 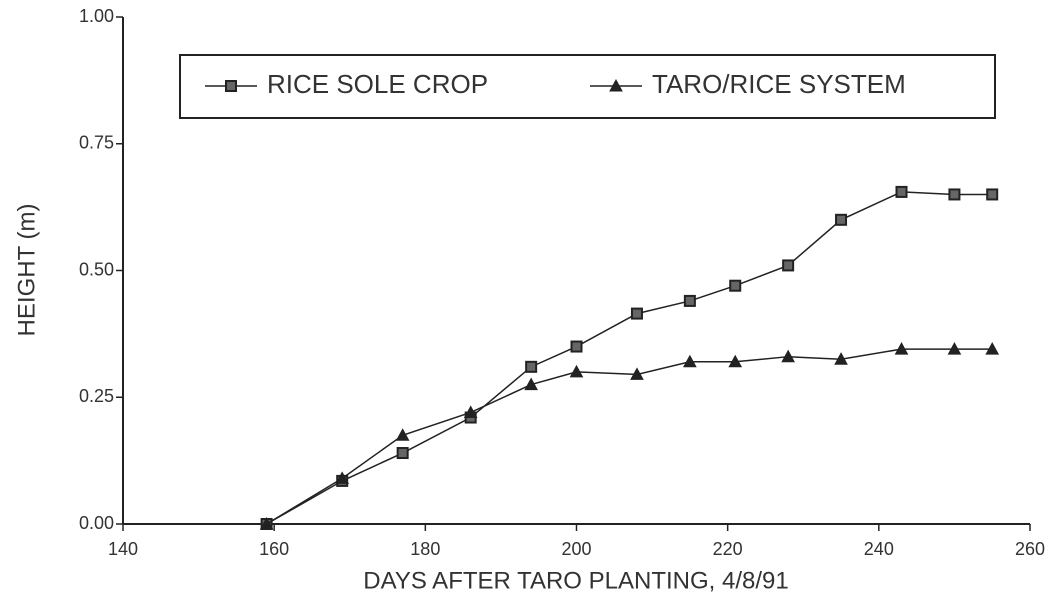 What do you see at coordinates (377, 84) in the screenshot?
I see `legend-label: RICE SOLE CROP` at bounding box center [377, 84].